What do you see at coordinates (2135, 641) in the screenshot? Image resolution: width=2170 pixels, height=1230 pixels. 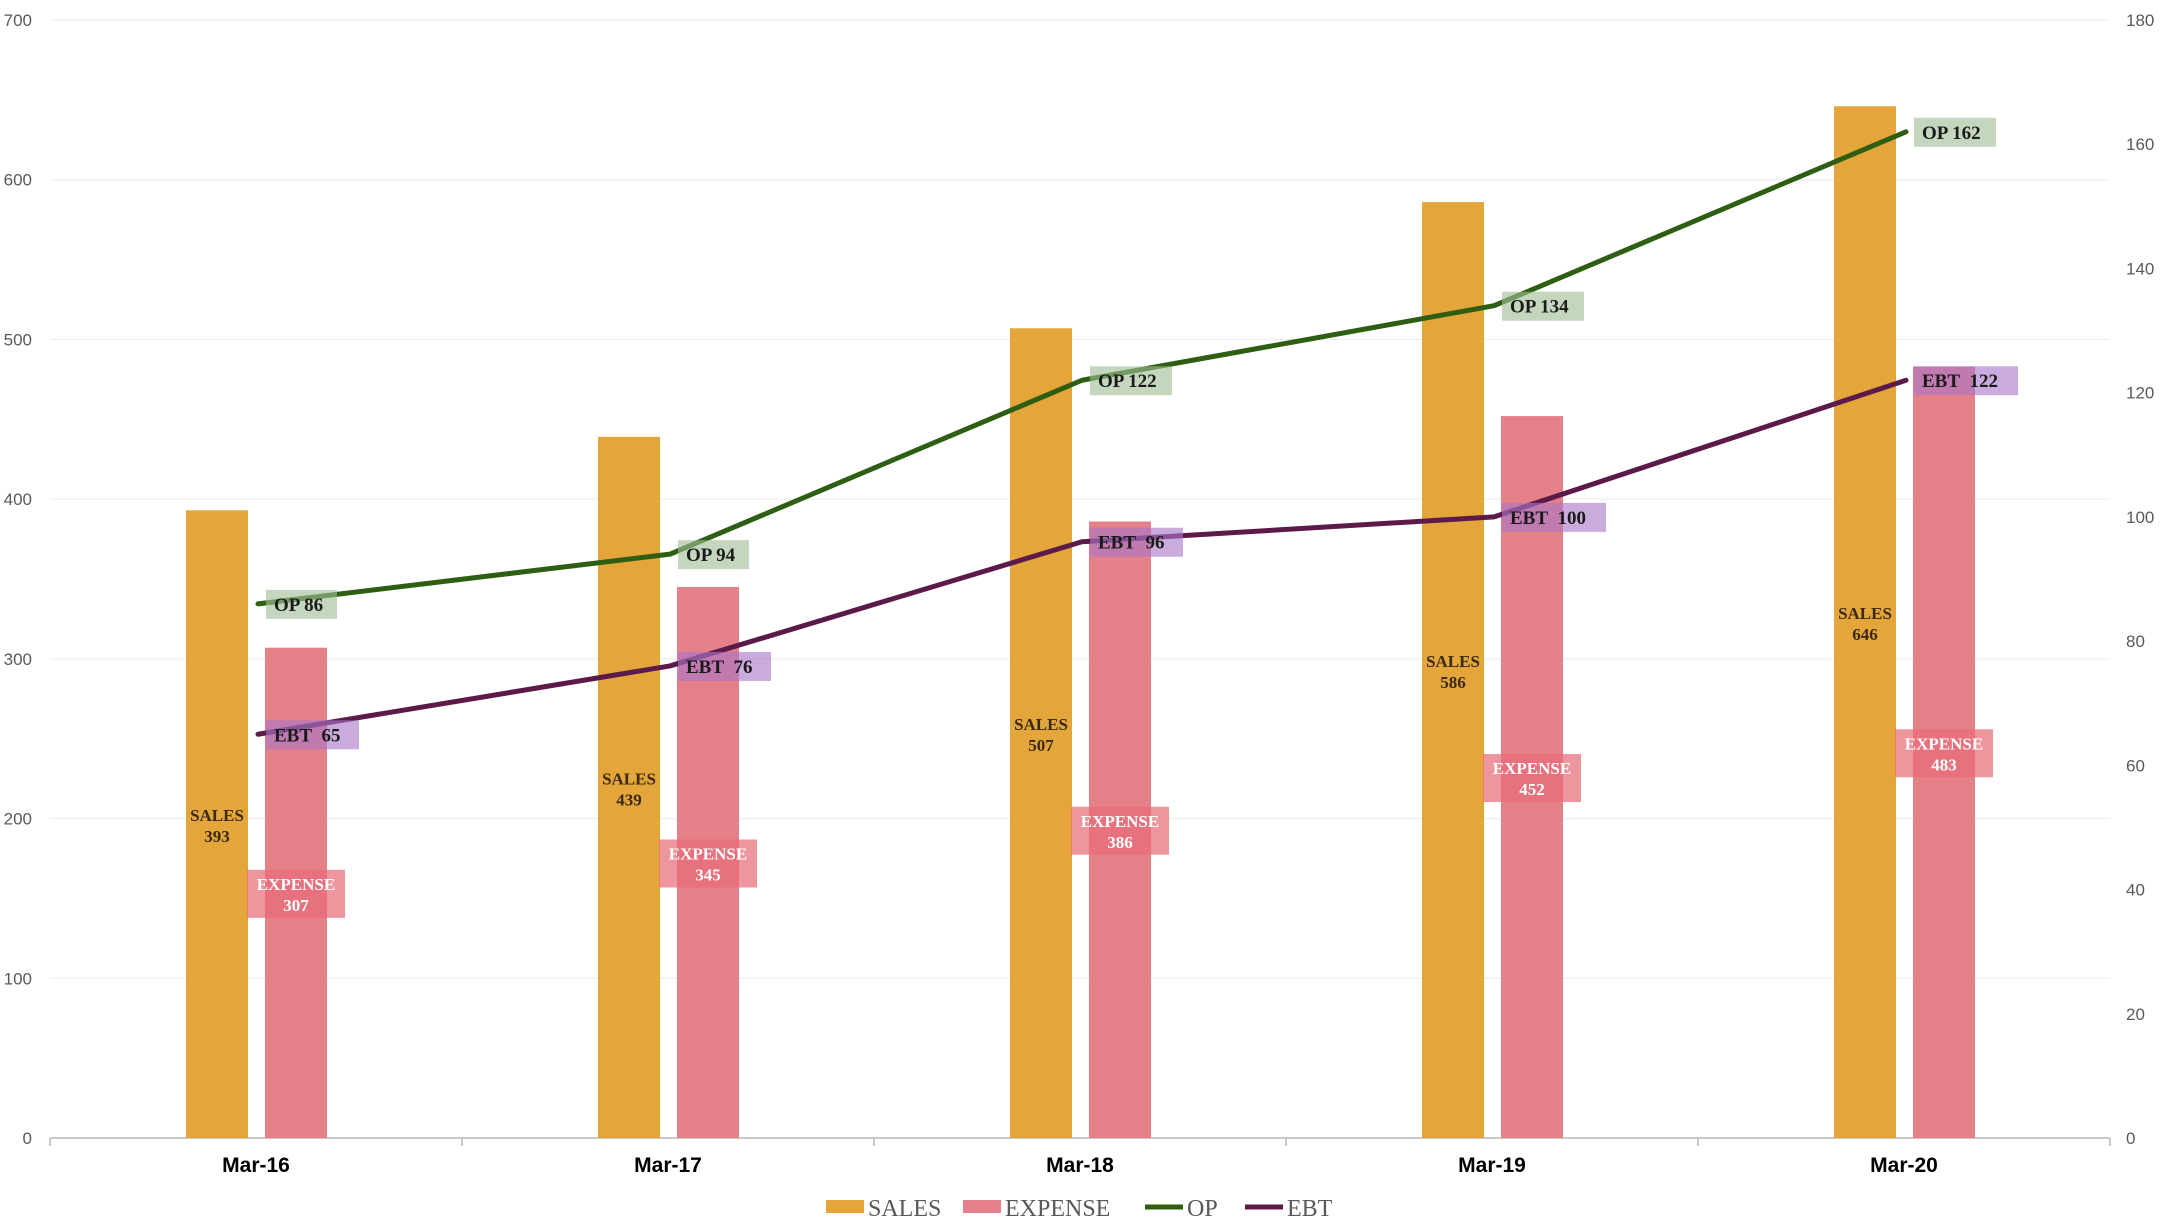 I see `y2-tick-label: 80` at bounding box center [2135, 641].